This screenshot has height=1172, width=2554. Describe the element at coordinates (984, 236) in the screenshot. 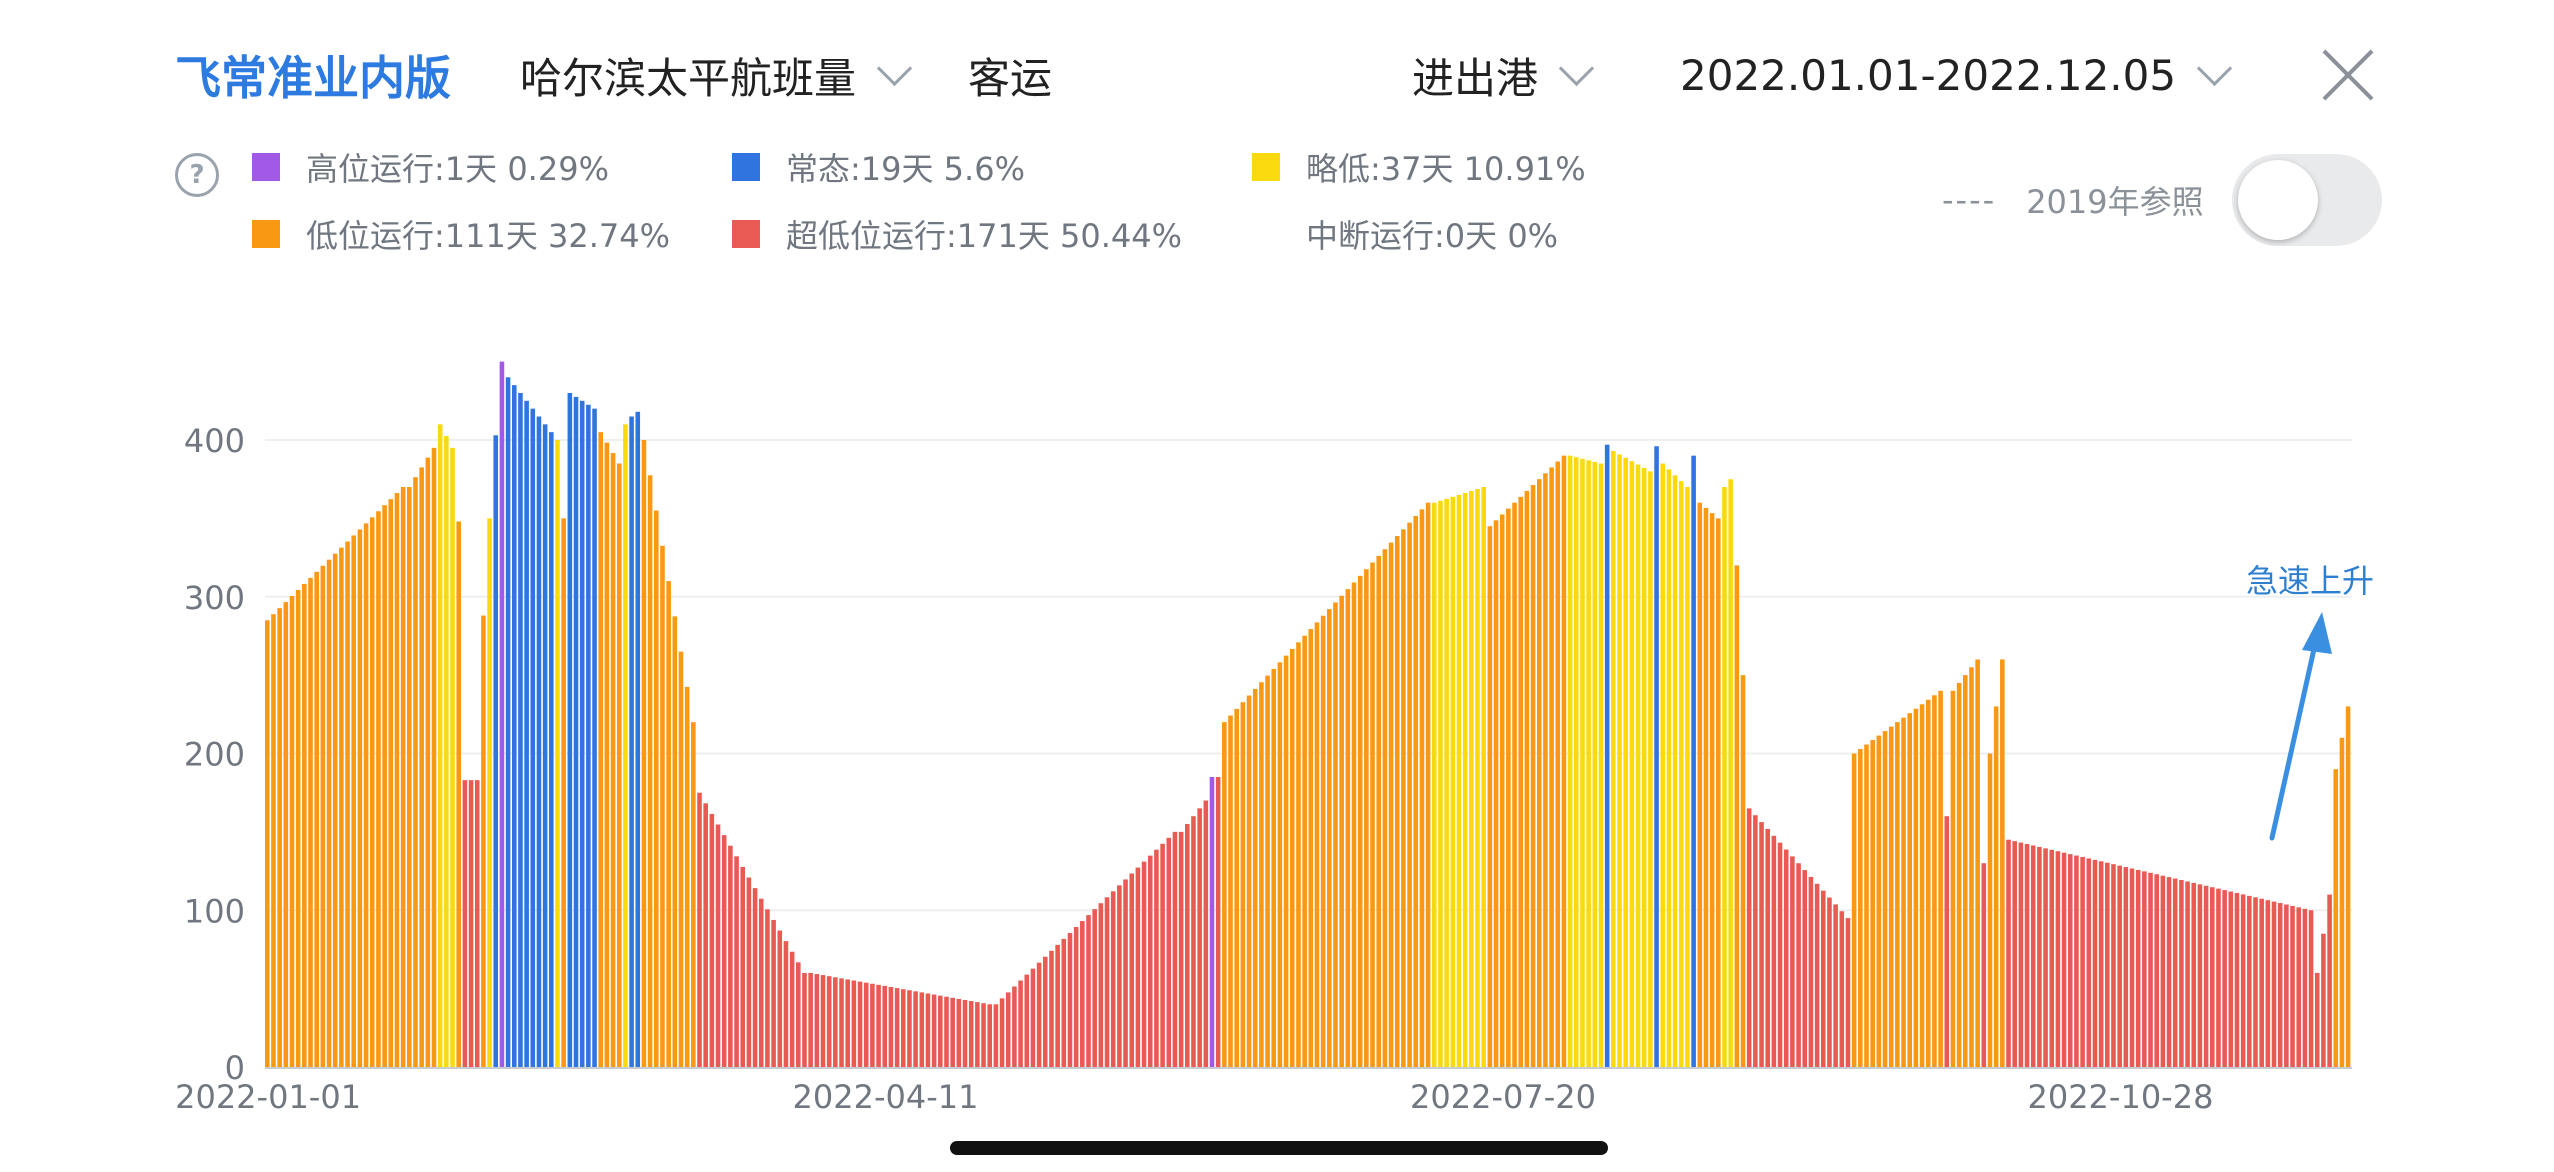

I see `legend-label: 超低位运行:171天 50.44%` at that location.